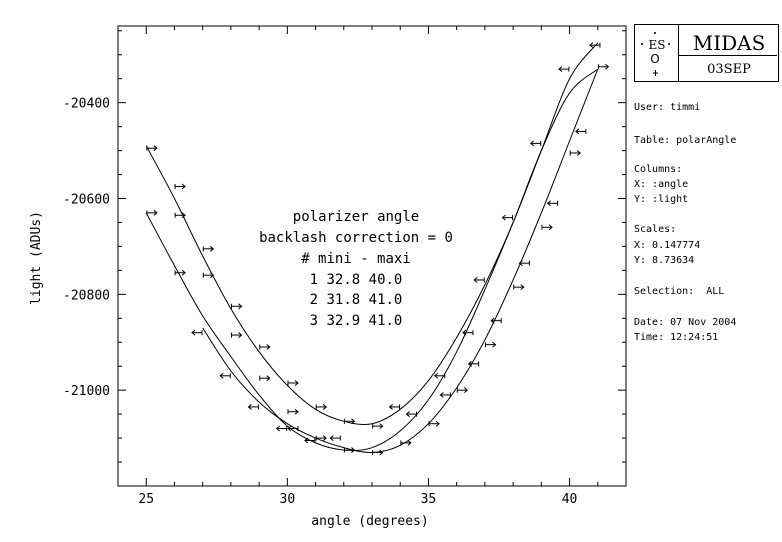 The width and height of the screenshot is (782, 542). I want to click on info-x-scale: X: 0.147774, so click(667, 245).